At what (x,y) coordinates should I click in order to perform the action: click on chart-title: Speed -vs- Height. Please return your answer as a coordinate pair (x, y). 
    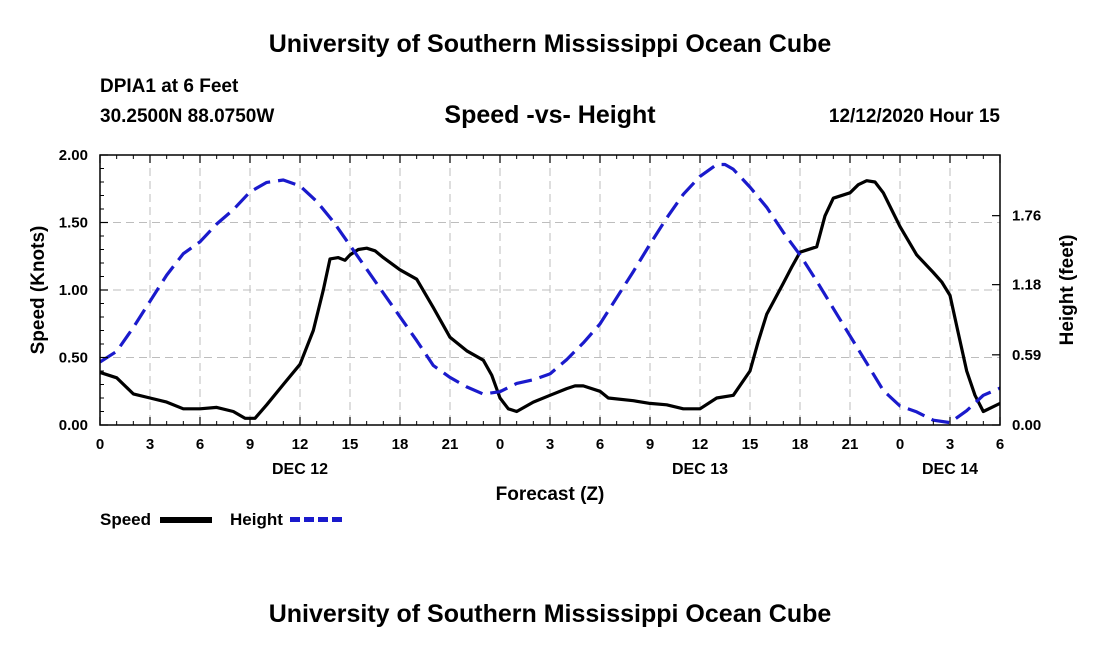
    Looking at the image, I should click on (550, 115).